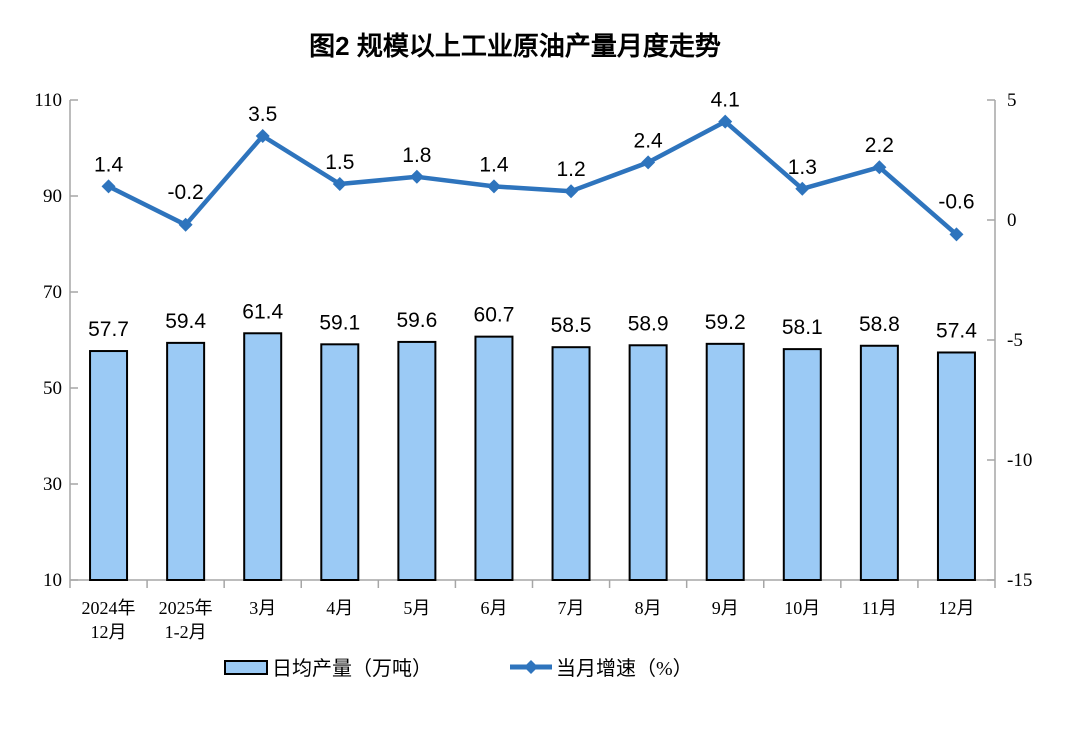 This screenshot has width=1080, height=731. Describe the element at coordinates (571, 325) in the screenshot. I see `bar-value-label: 58.5` at that location.